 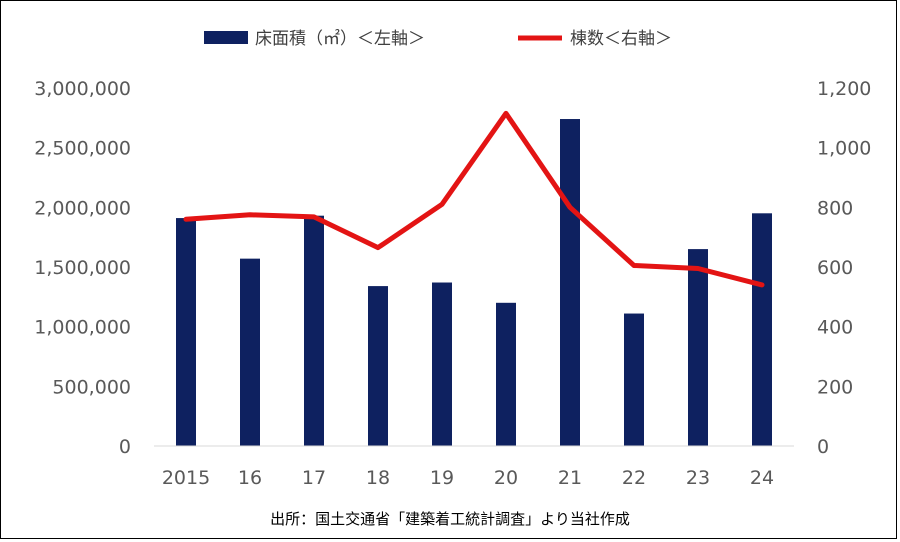 I want to click on y-right-tick-label: 400, so click(x=835, y=328).